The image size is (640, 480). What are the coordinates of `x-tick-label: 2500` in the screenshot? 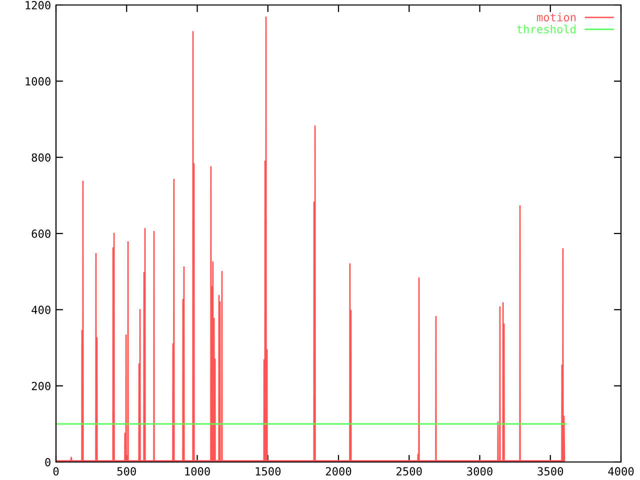 It's located at (409, 471).